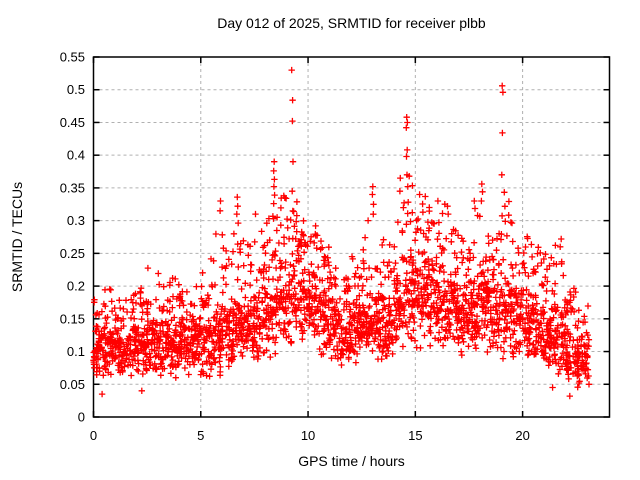 The width and height of the screenshot is (640, 480). I want to click on x-tick-label: 0, so click(93, 435).